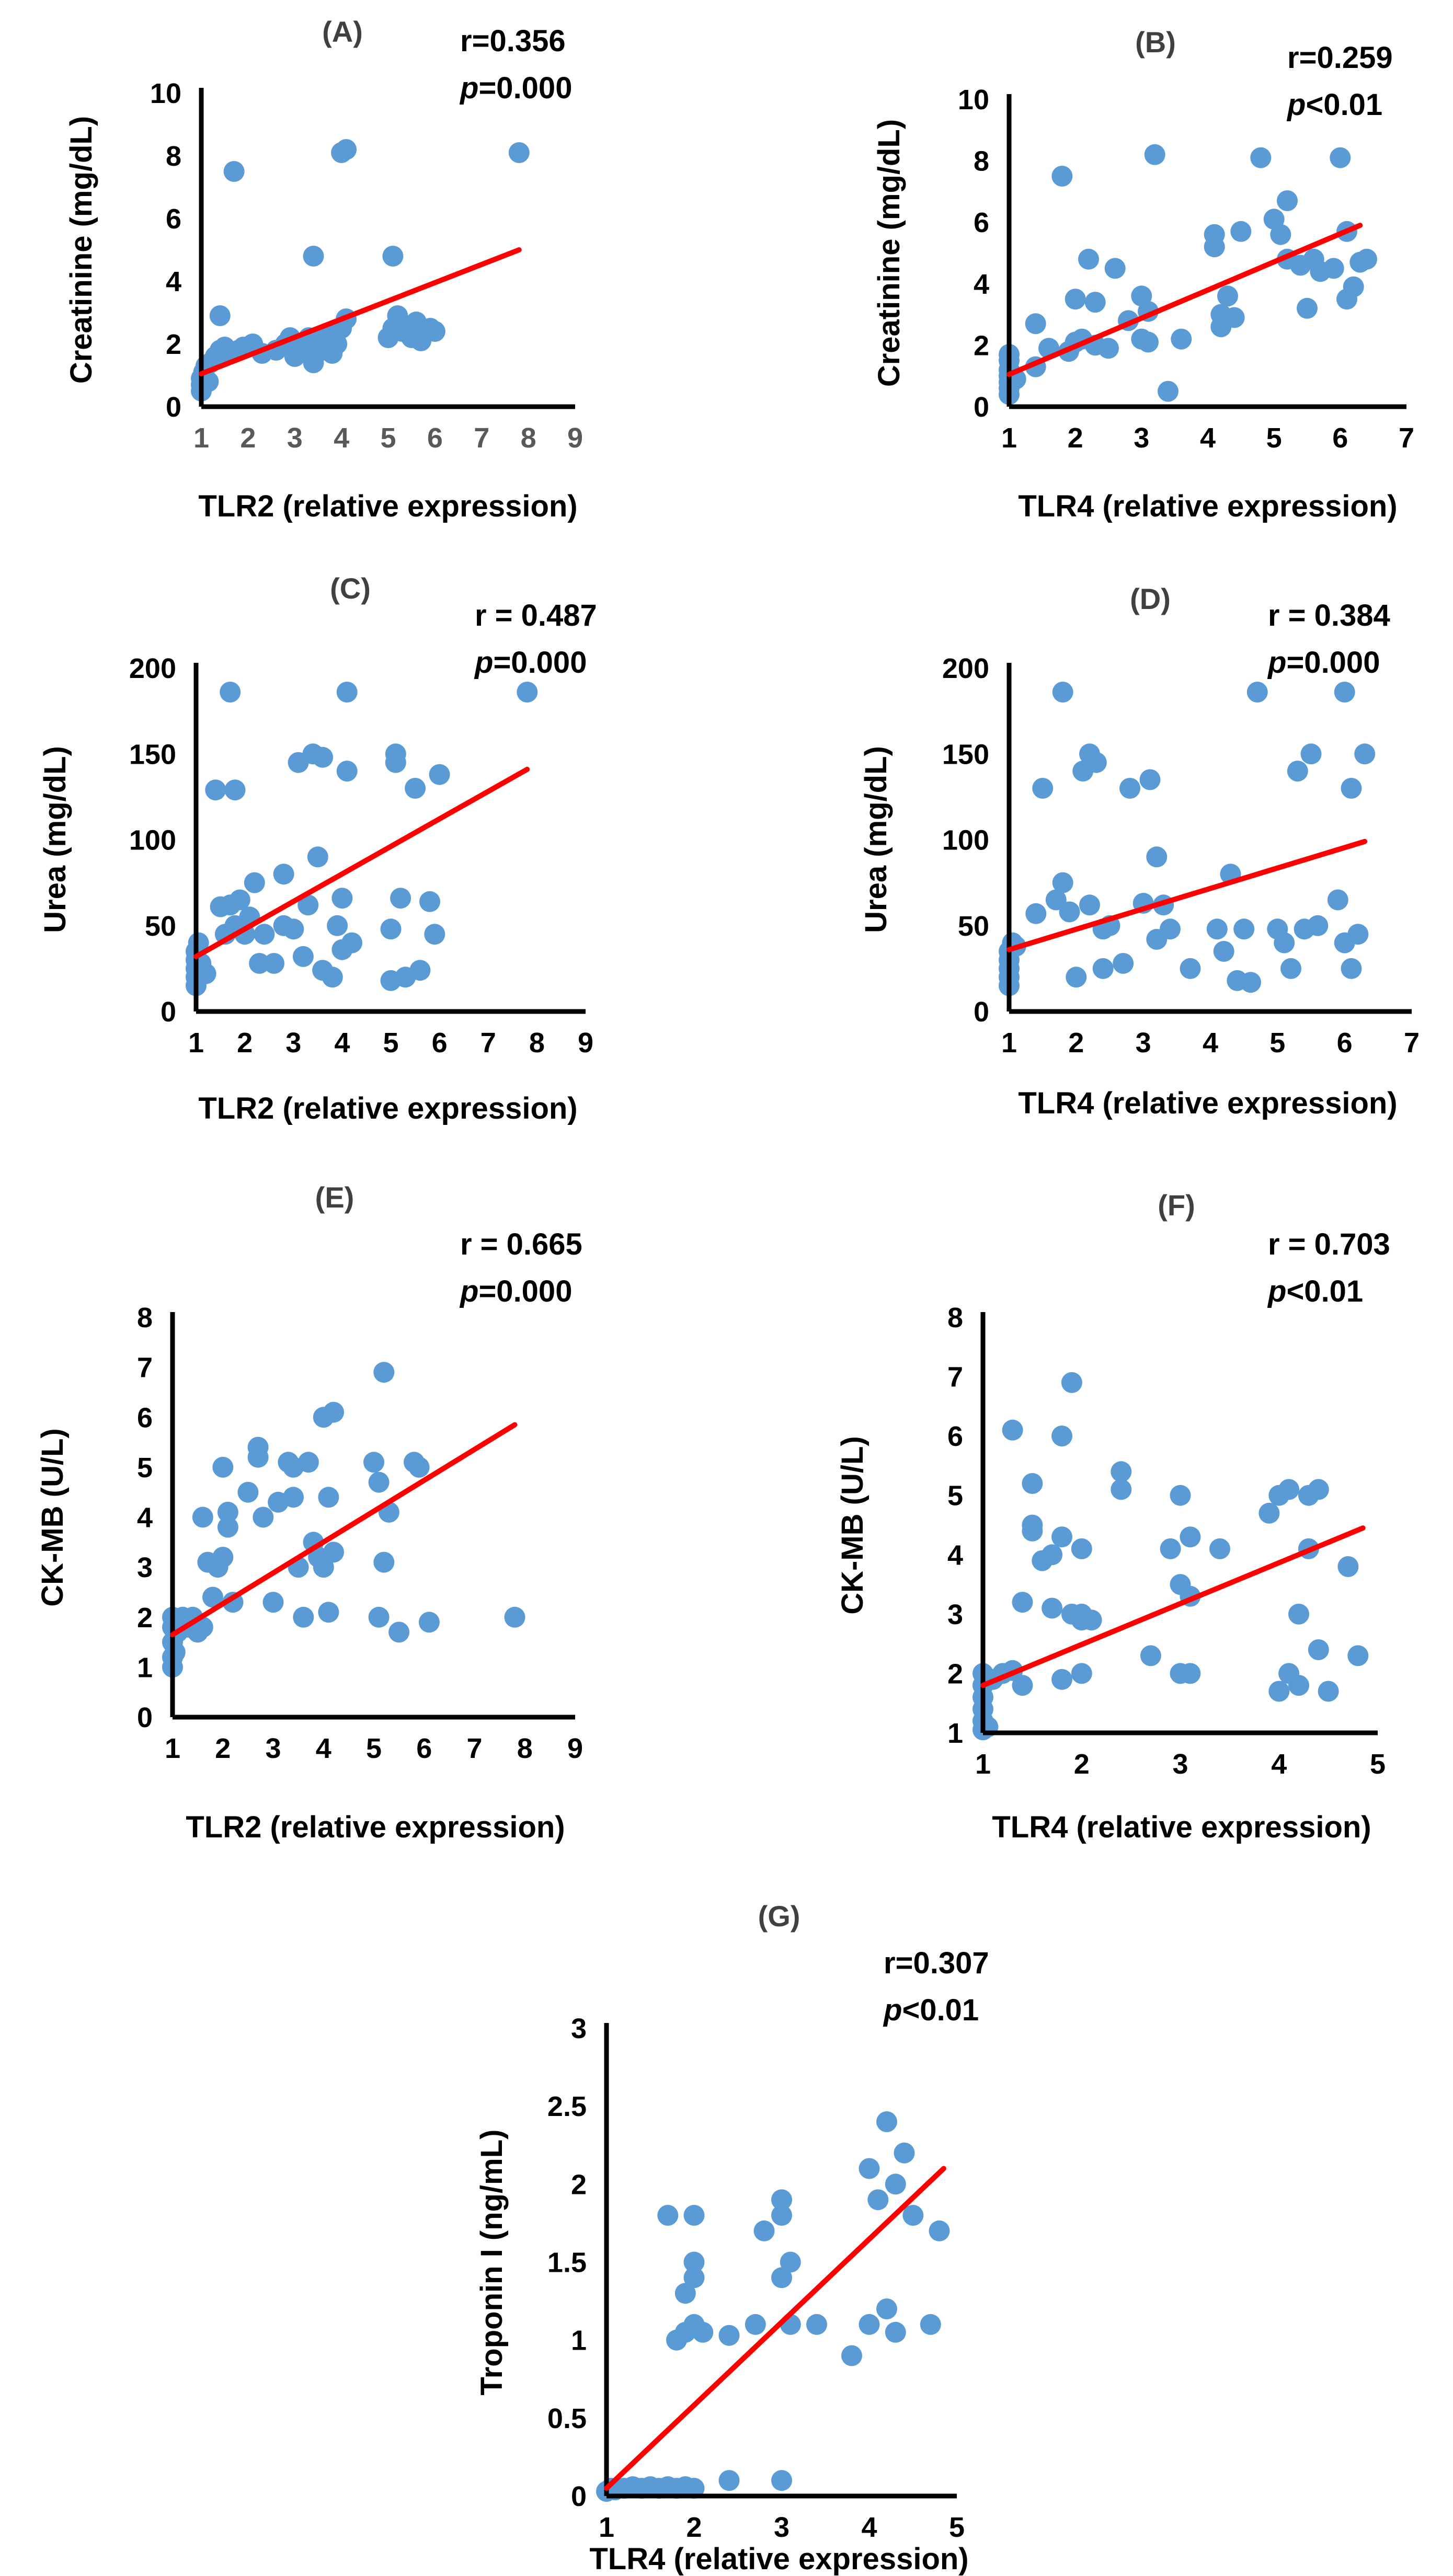 This screenshot has height=2576, width=1453. I want to click on x-axis-title: TLR2 (relative expression), so click(375, 1827).